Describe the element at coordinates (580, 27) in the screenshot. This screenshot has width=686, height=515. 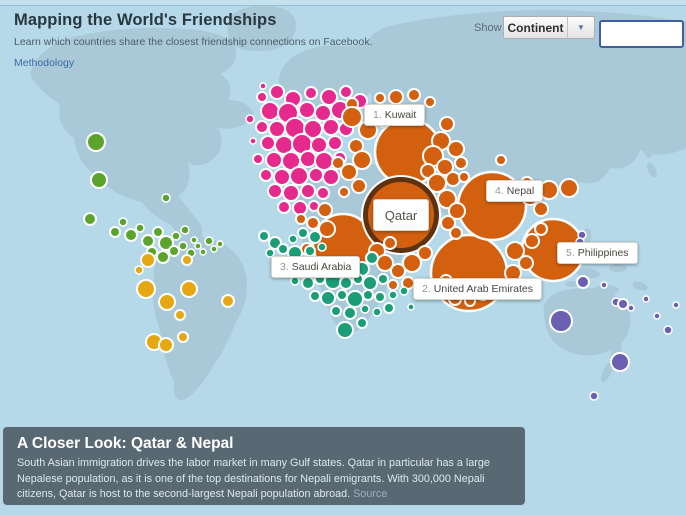
I see `chevron-down-icon: ▼` at that location.